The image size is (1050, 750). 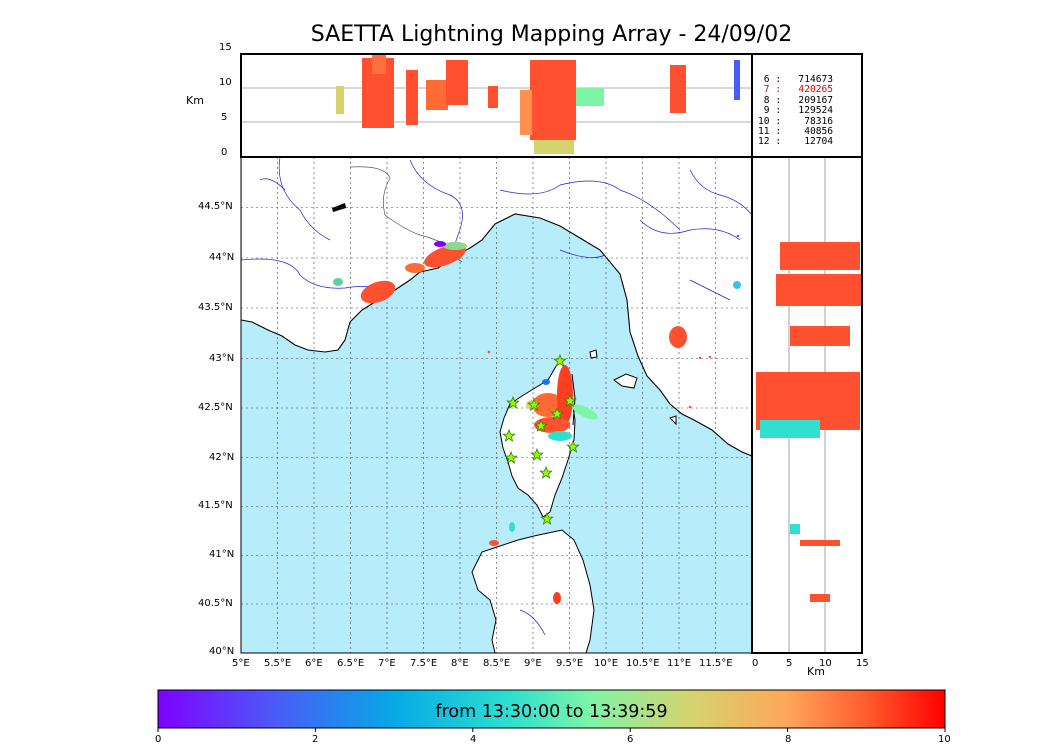 I want to click on alt-tick: 15, so click(x=225, y=47).